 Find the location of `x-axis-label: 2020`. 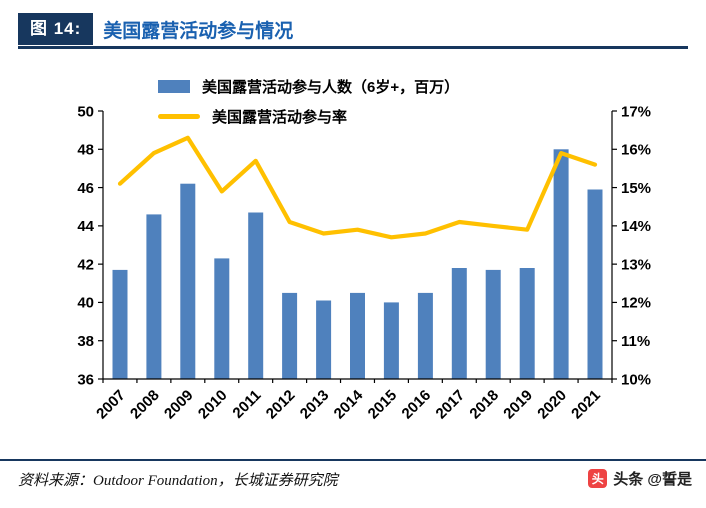

x-axis-label: 2020 is located at coordinates (552, 405).